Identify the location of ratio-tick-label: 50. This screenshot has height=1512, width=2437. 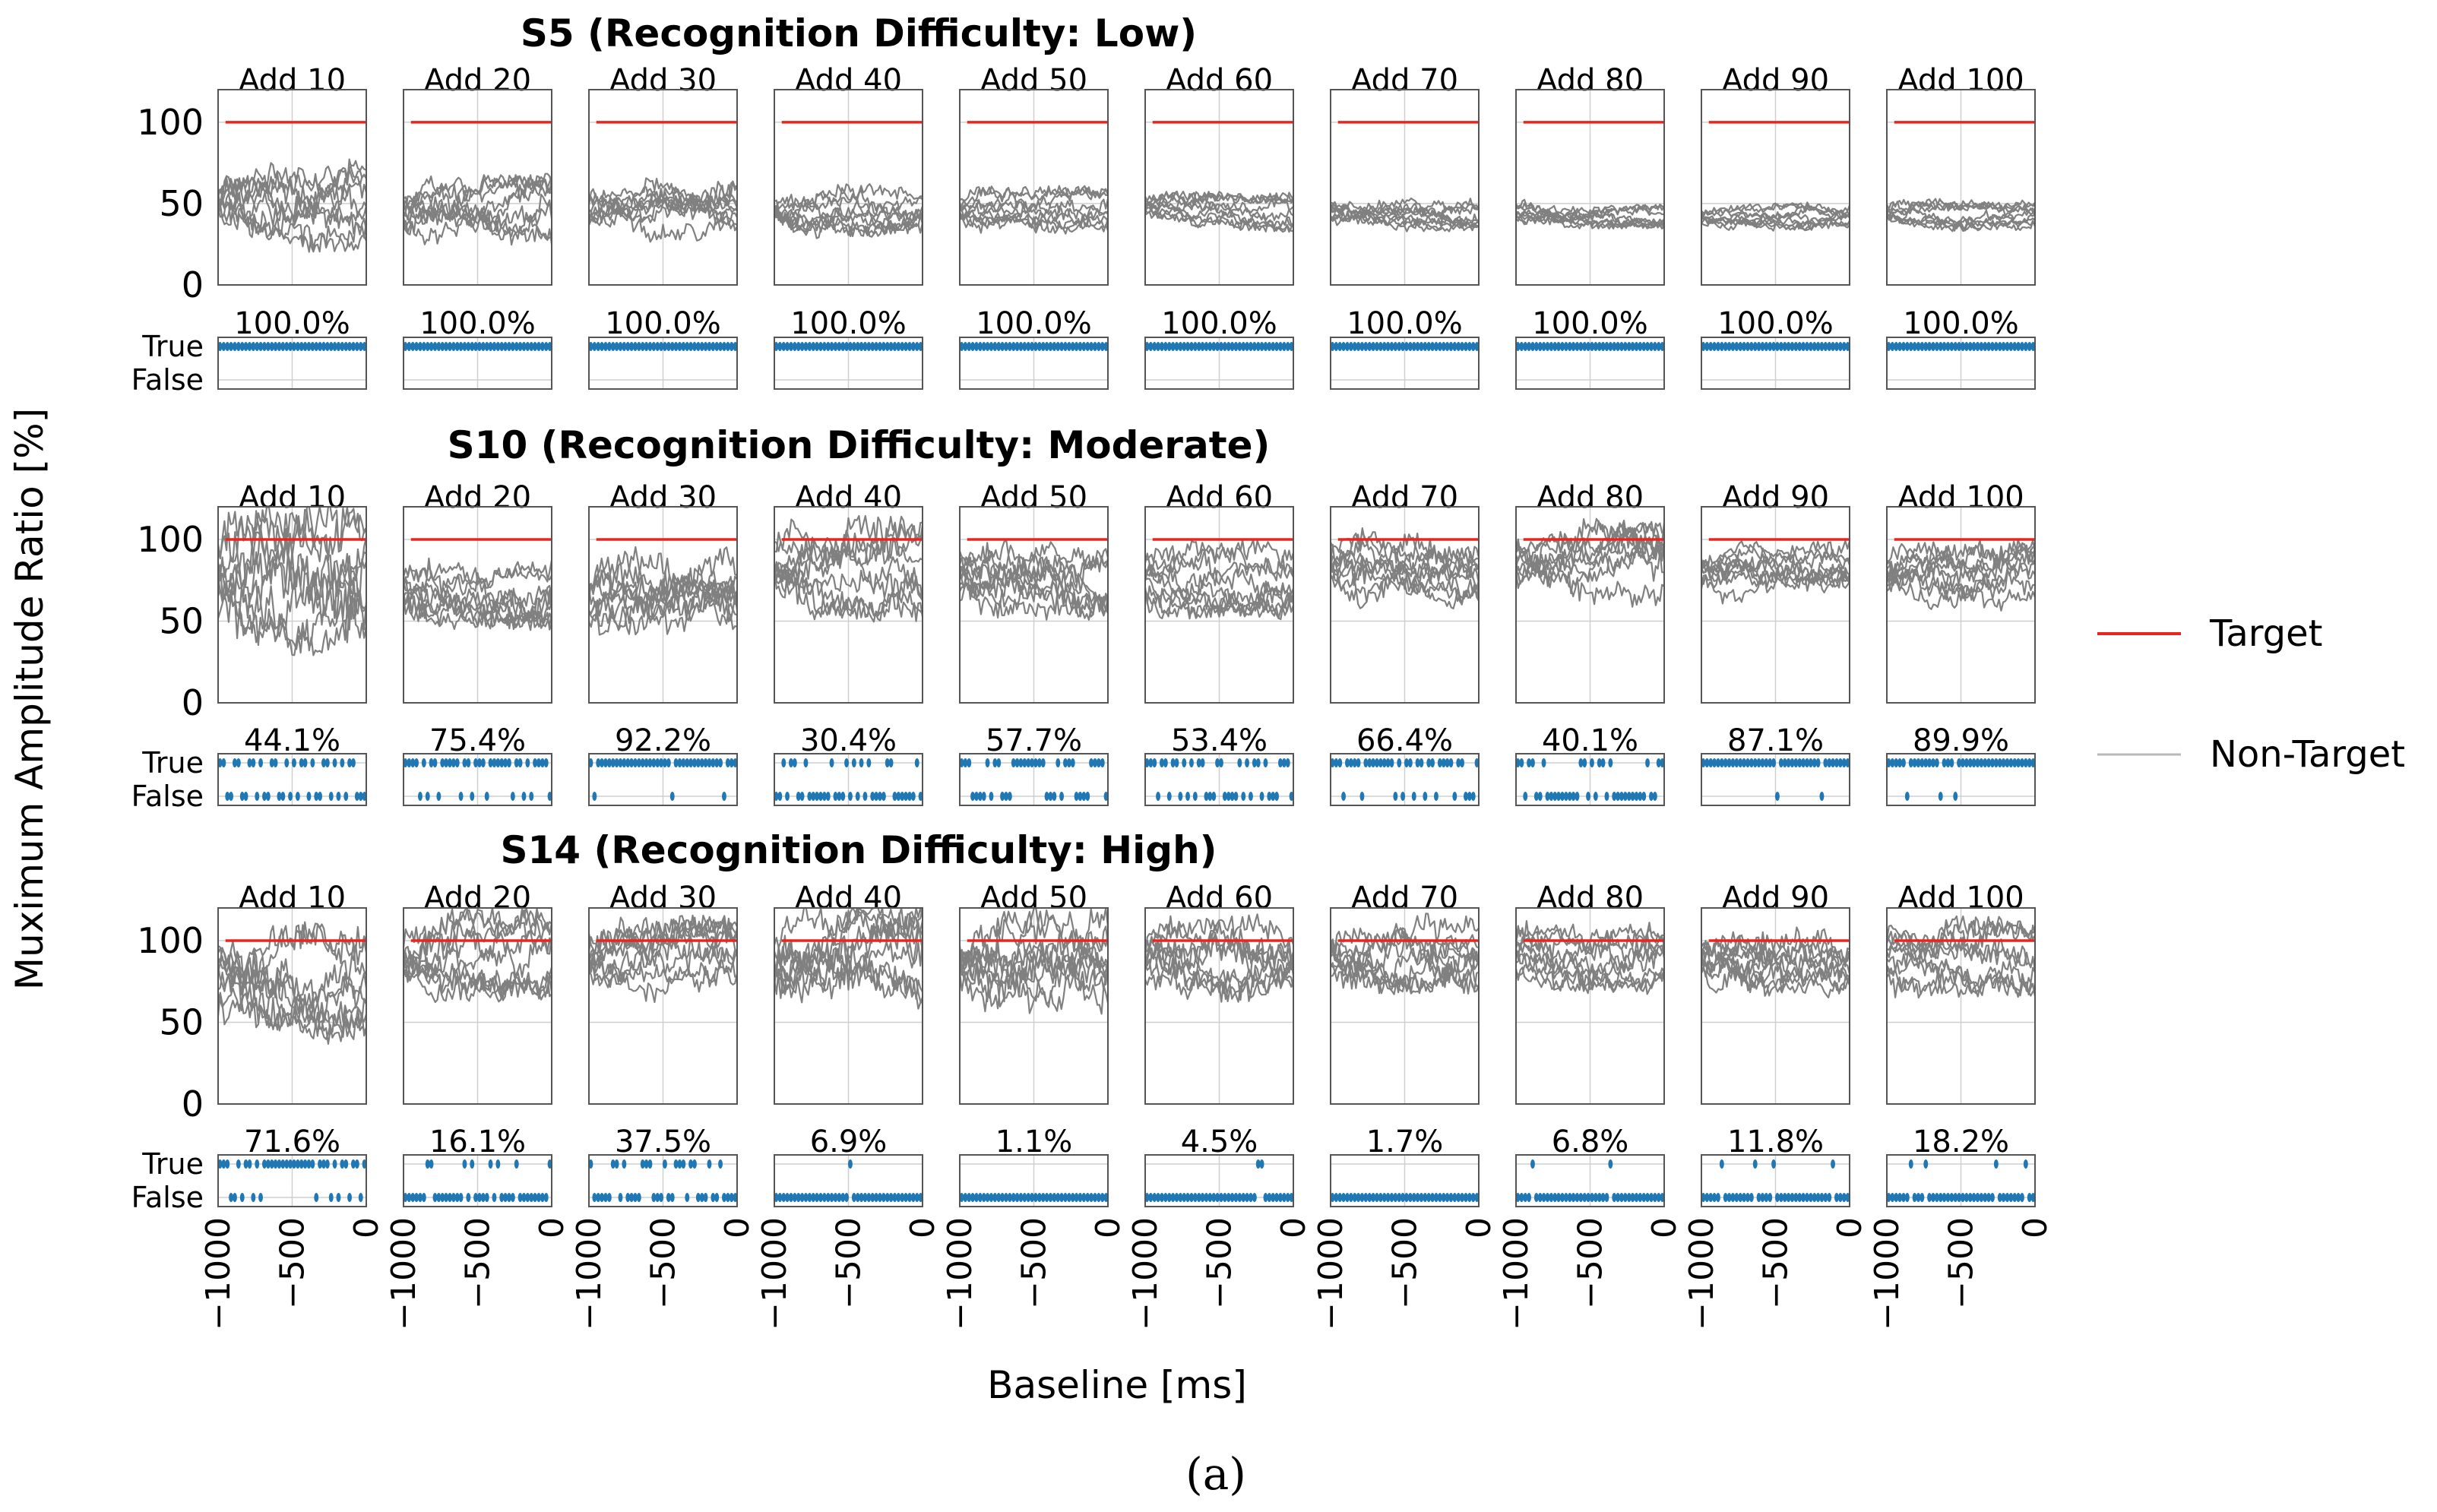
(181, 1022).